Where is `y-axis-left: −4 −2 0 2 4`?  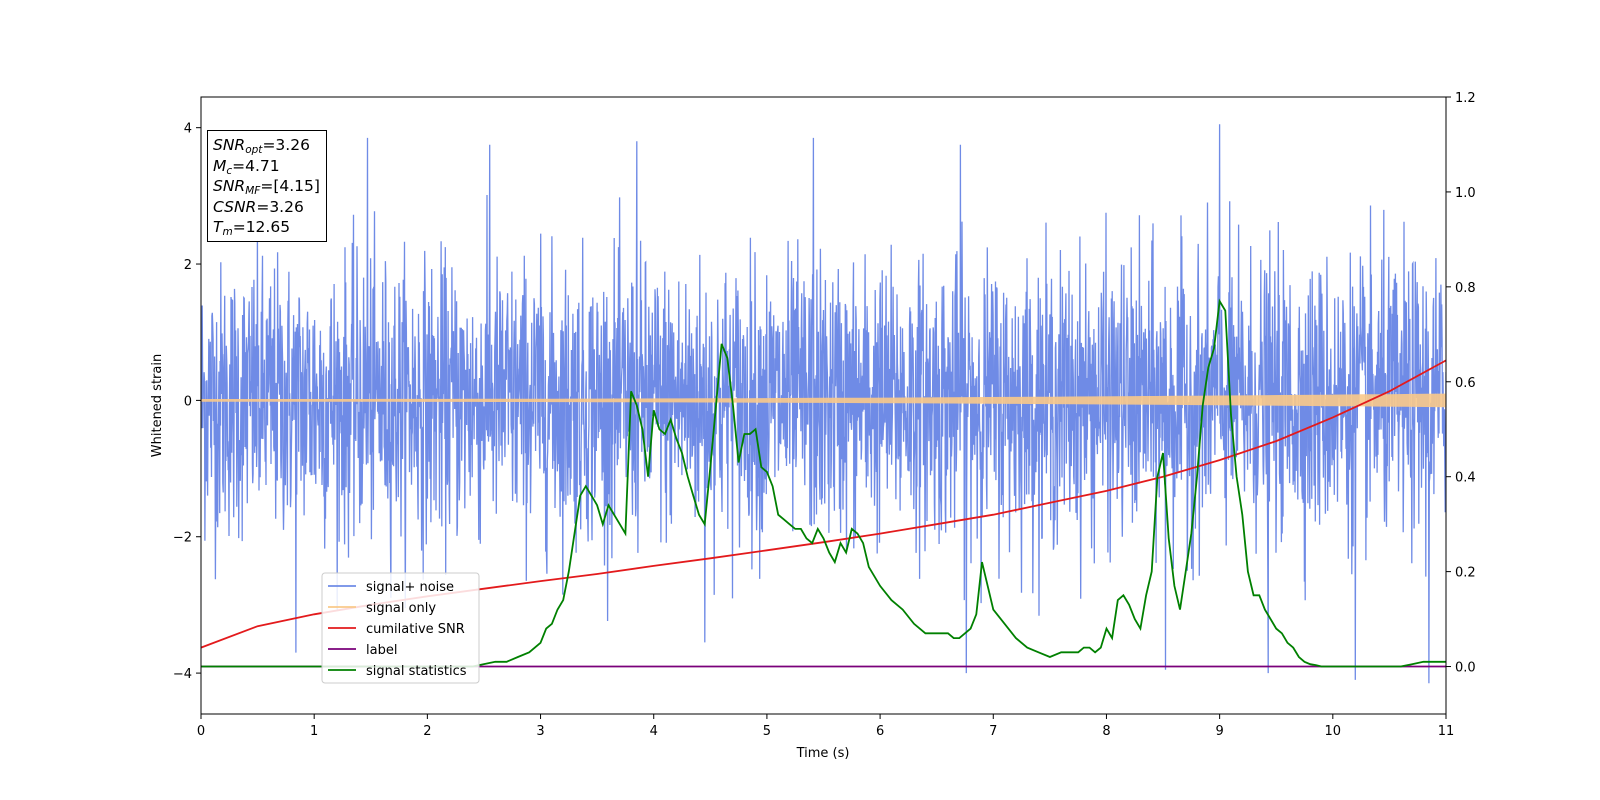
y-axis-left: −4 −2 0 2 4 is located at coordinates (187, 402).